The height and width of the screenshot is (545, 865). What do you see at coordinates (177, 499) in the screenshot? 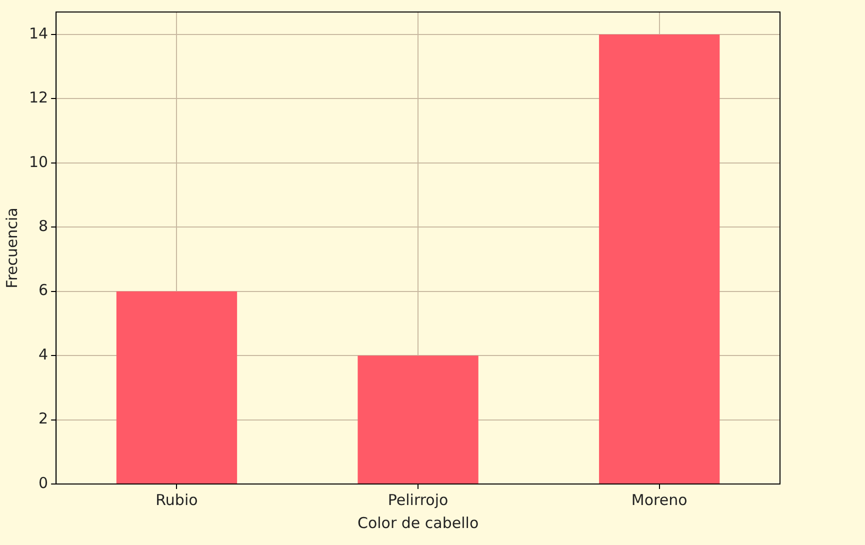
I see `x-tick-label: Rubio` at bounding box center [177, 499].